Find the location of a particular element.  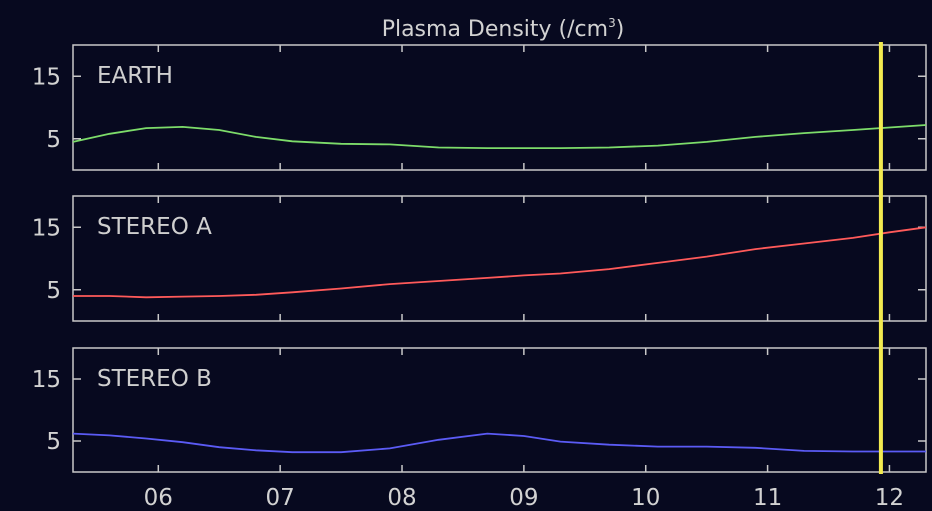

x-tick-label: 10 is located at coordinates (645, 498).